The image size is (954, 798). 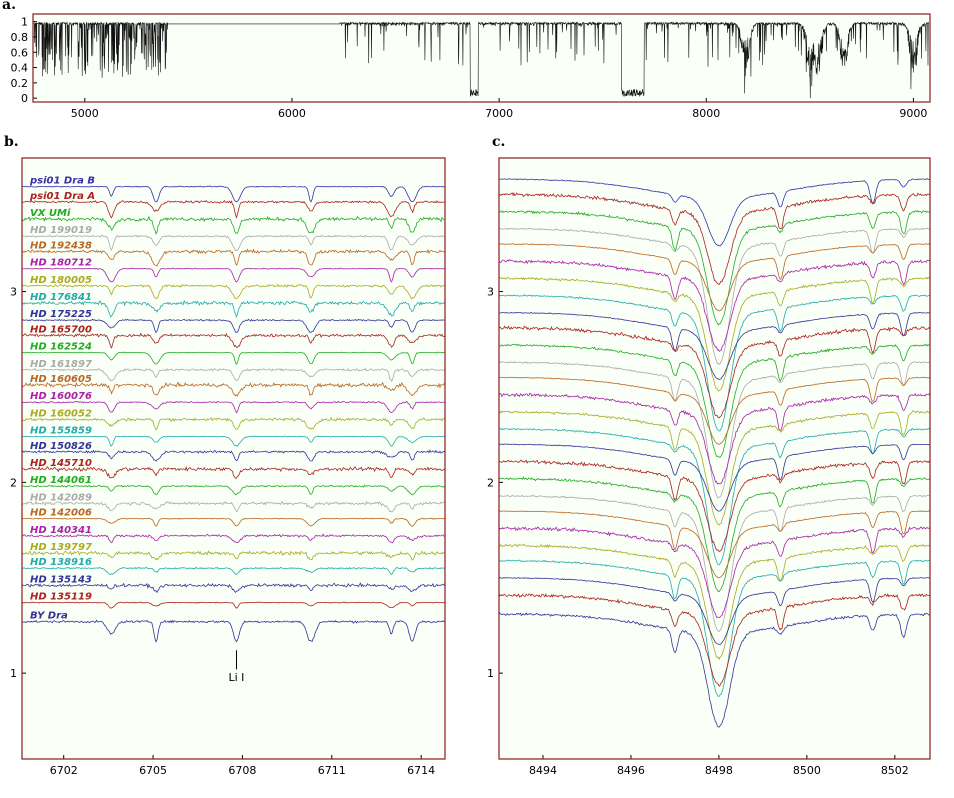 What do you see at coordinates (421, 770) in the screenshot?
I see `panel-b-xtick-label: 6714` at bounding box center [421, 770].